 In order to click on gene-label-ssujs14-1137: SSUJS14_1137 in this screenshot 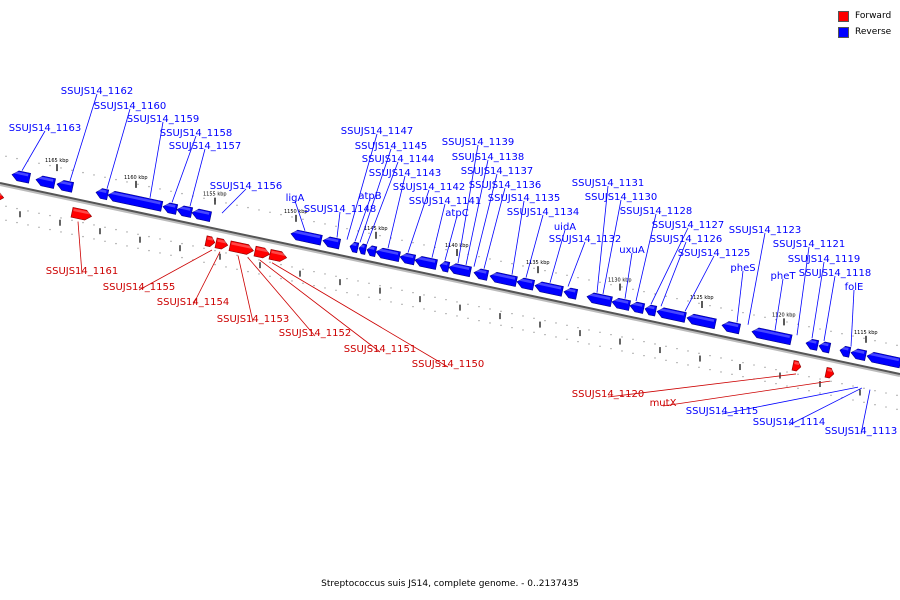, I will do `click(497, 171)`.